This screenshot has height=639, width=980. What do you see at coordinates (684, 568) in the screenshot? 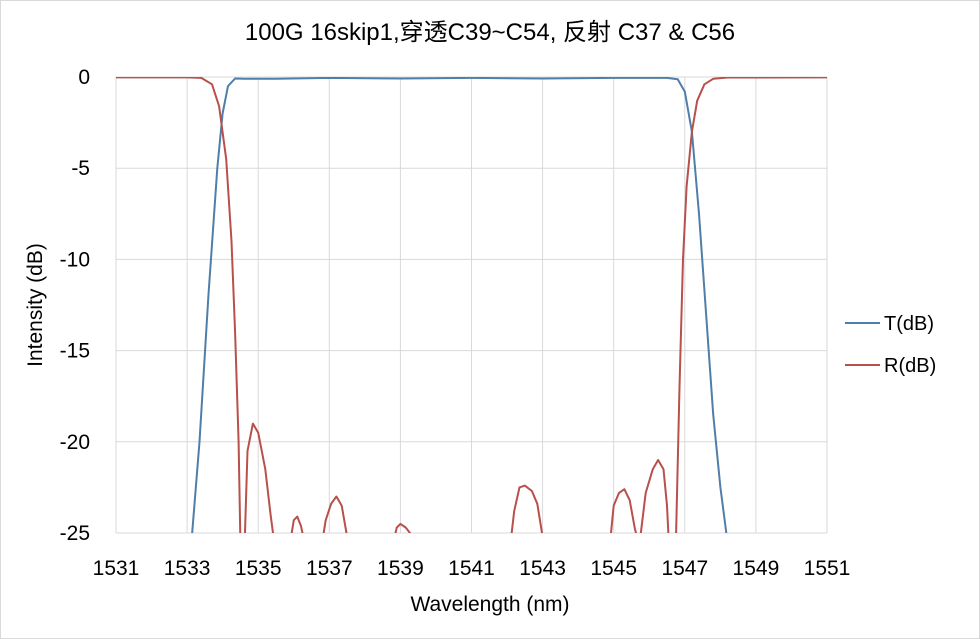
I see `x-tick-label: 1547` at bounding box center [684, 568].